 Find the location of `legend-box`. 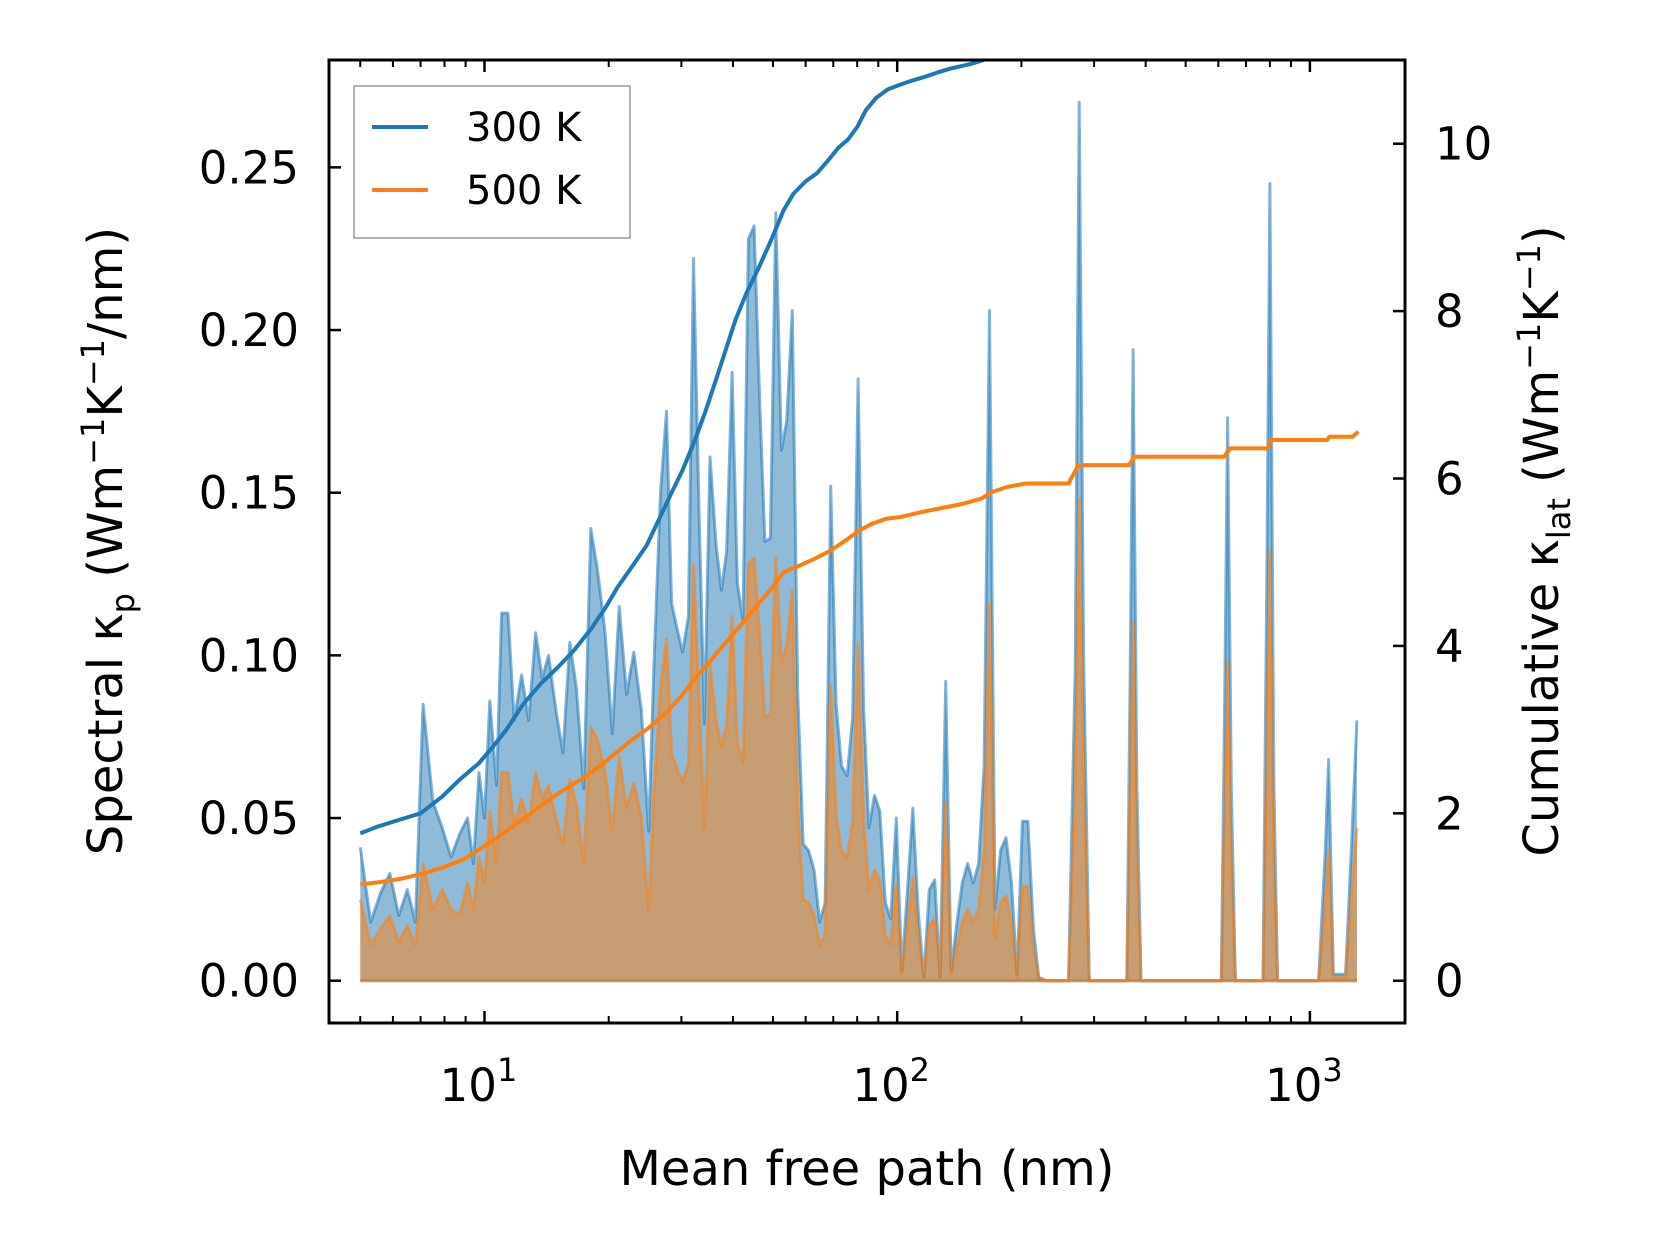

legend-box is located at coordinates (492, 162).